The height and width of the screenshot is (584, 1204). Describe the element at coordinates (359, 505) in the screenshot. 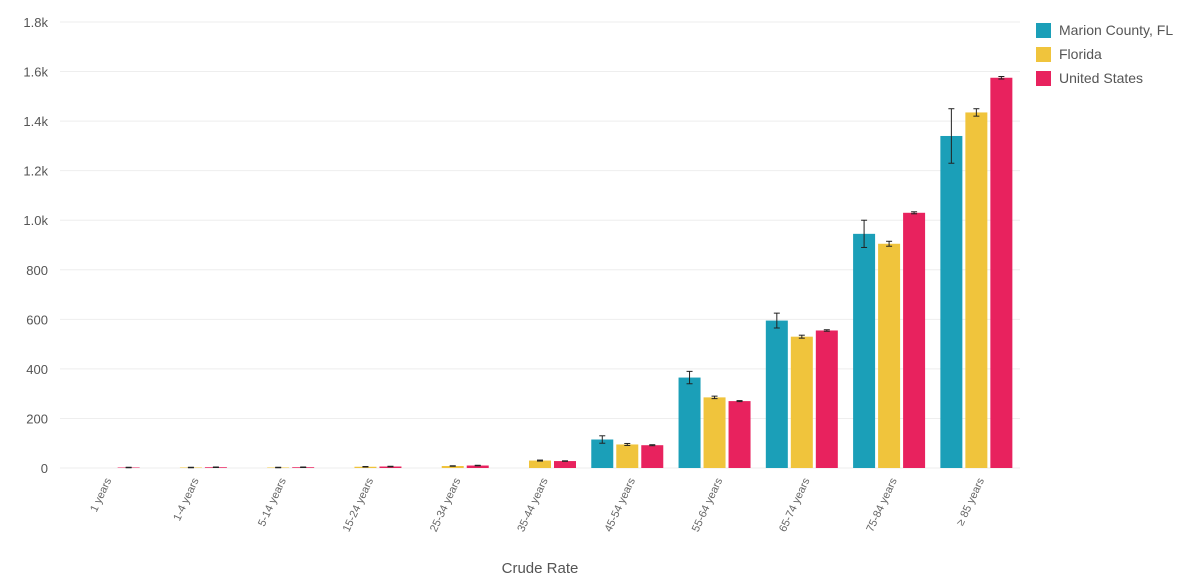

I see `x-tick-label: 15-24 years` at that location.